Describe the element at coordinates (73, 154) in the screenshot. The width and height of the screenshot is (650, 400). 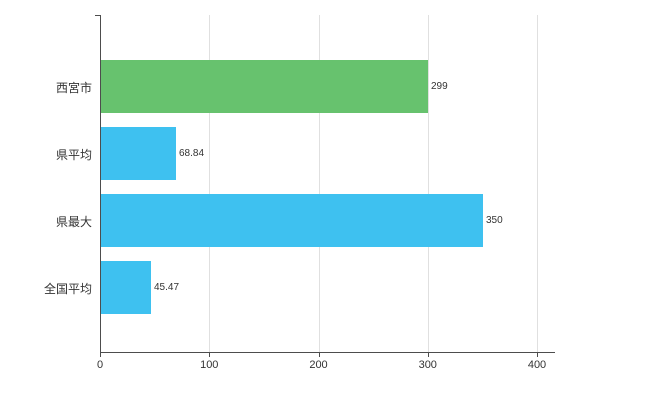
I see `category-label: 県平均` at that location.